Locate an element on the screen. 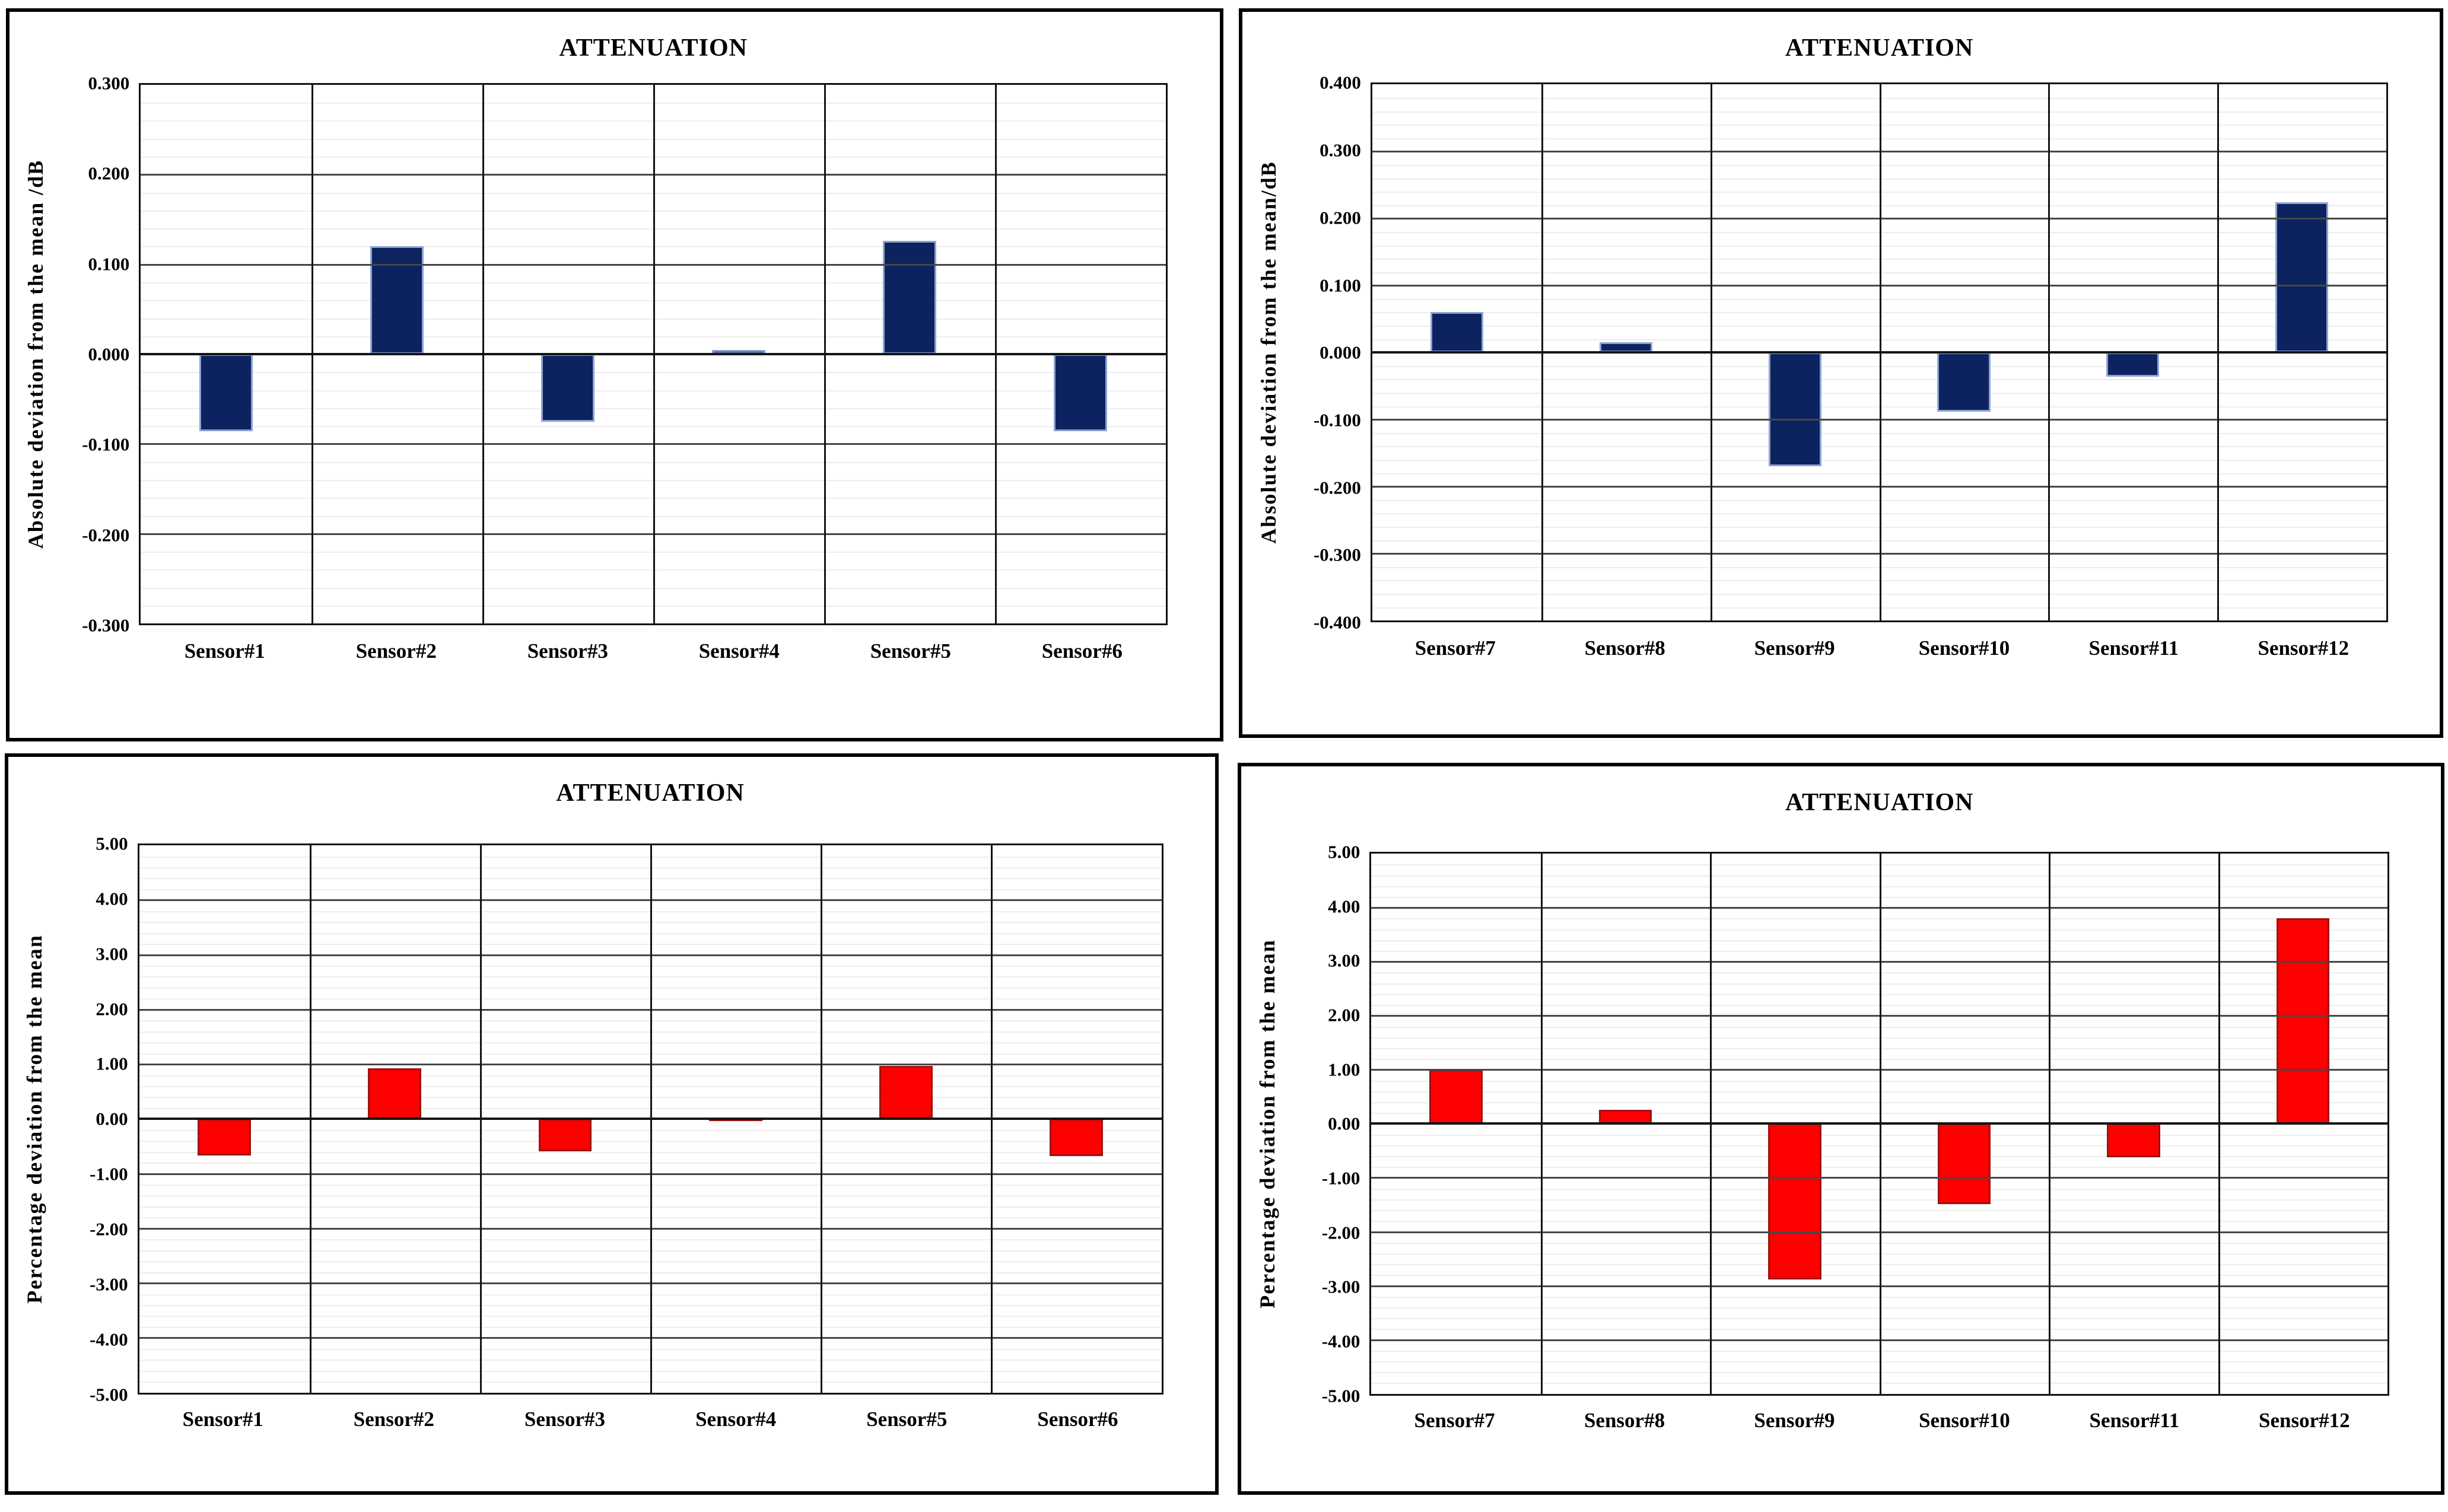 This screenshot has width=2448, height=1512. y-tick-label: 0.400 is located at coordinates (1341, 82).